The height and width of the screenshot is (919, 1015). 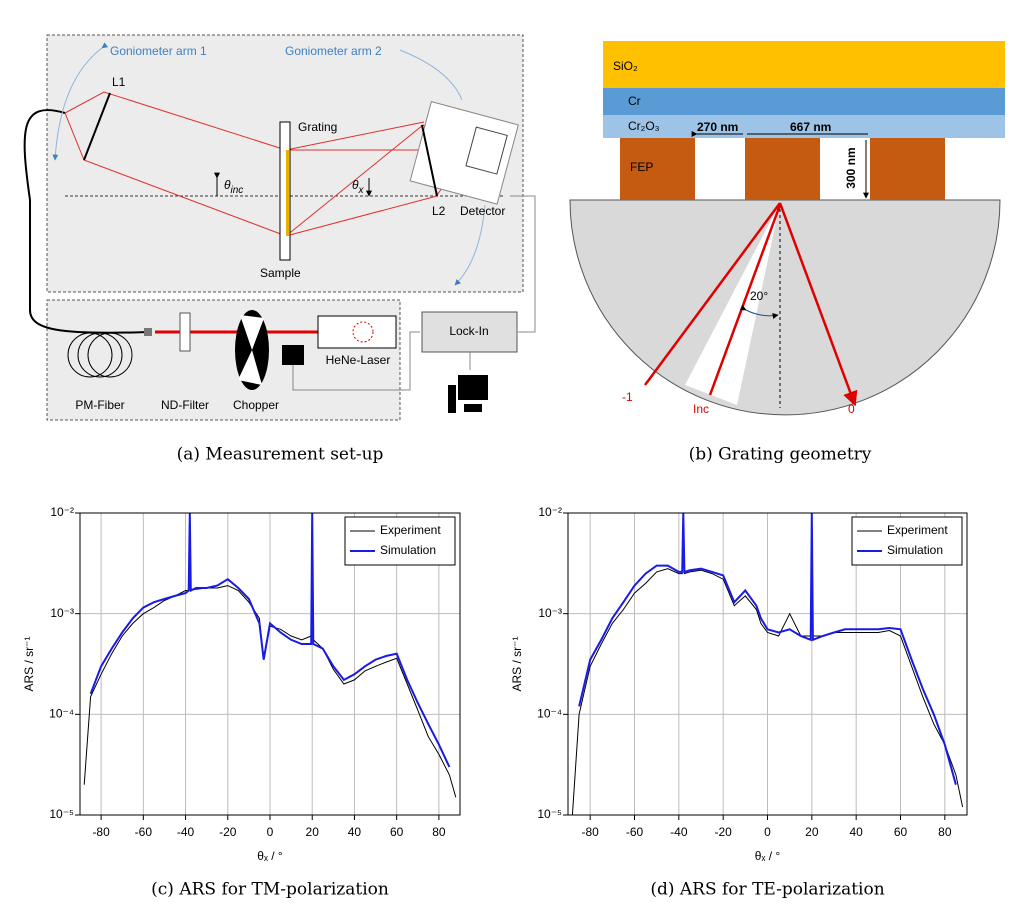 What do you see at coordinates (293, 187) in the screenshot?
I see `angle-arrows` at bounding box center [293, 187].